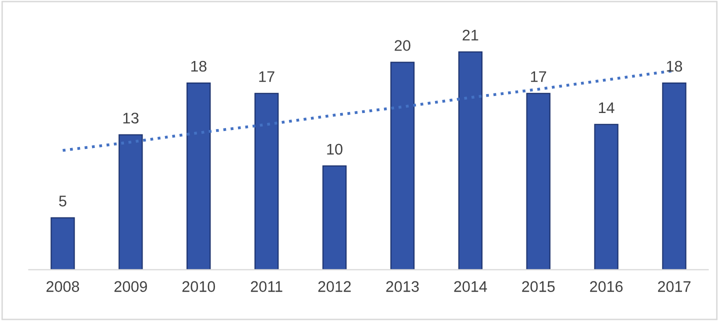  I want to click on data-label: 14, so click(606, 107).